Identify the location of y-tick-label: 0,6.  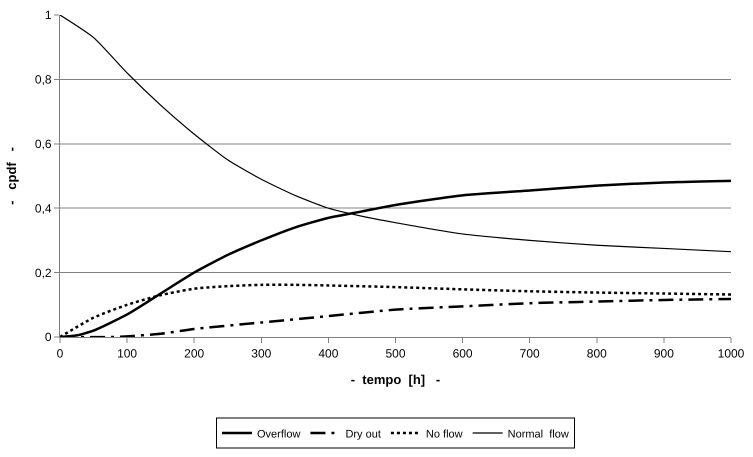
(43, 144).